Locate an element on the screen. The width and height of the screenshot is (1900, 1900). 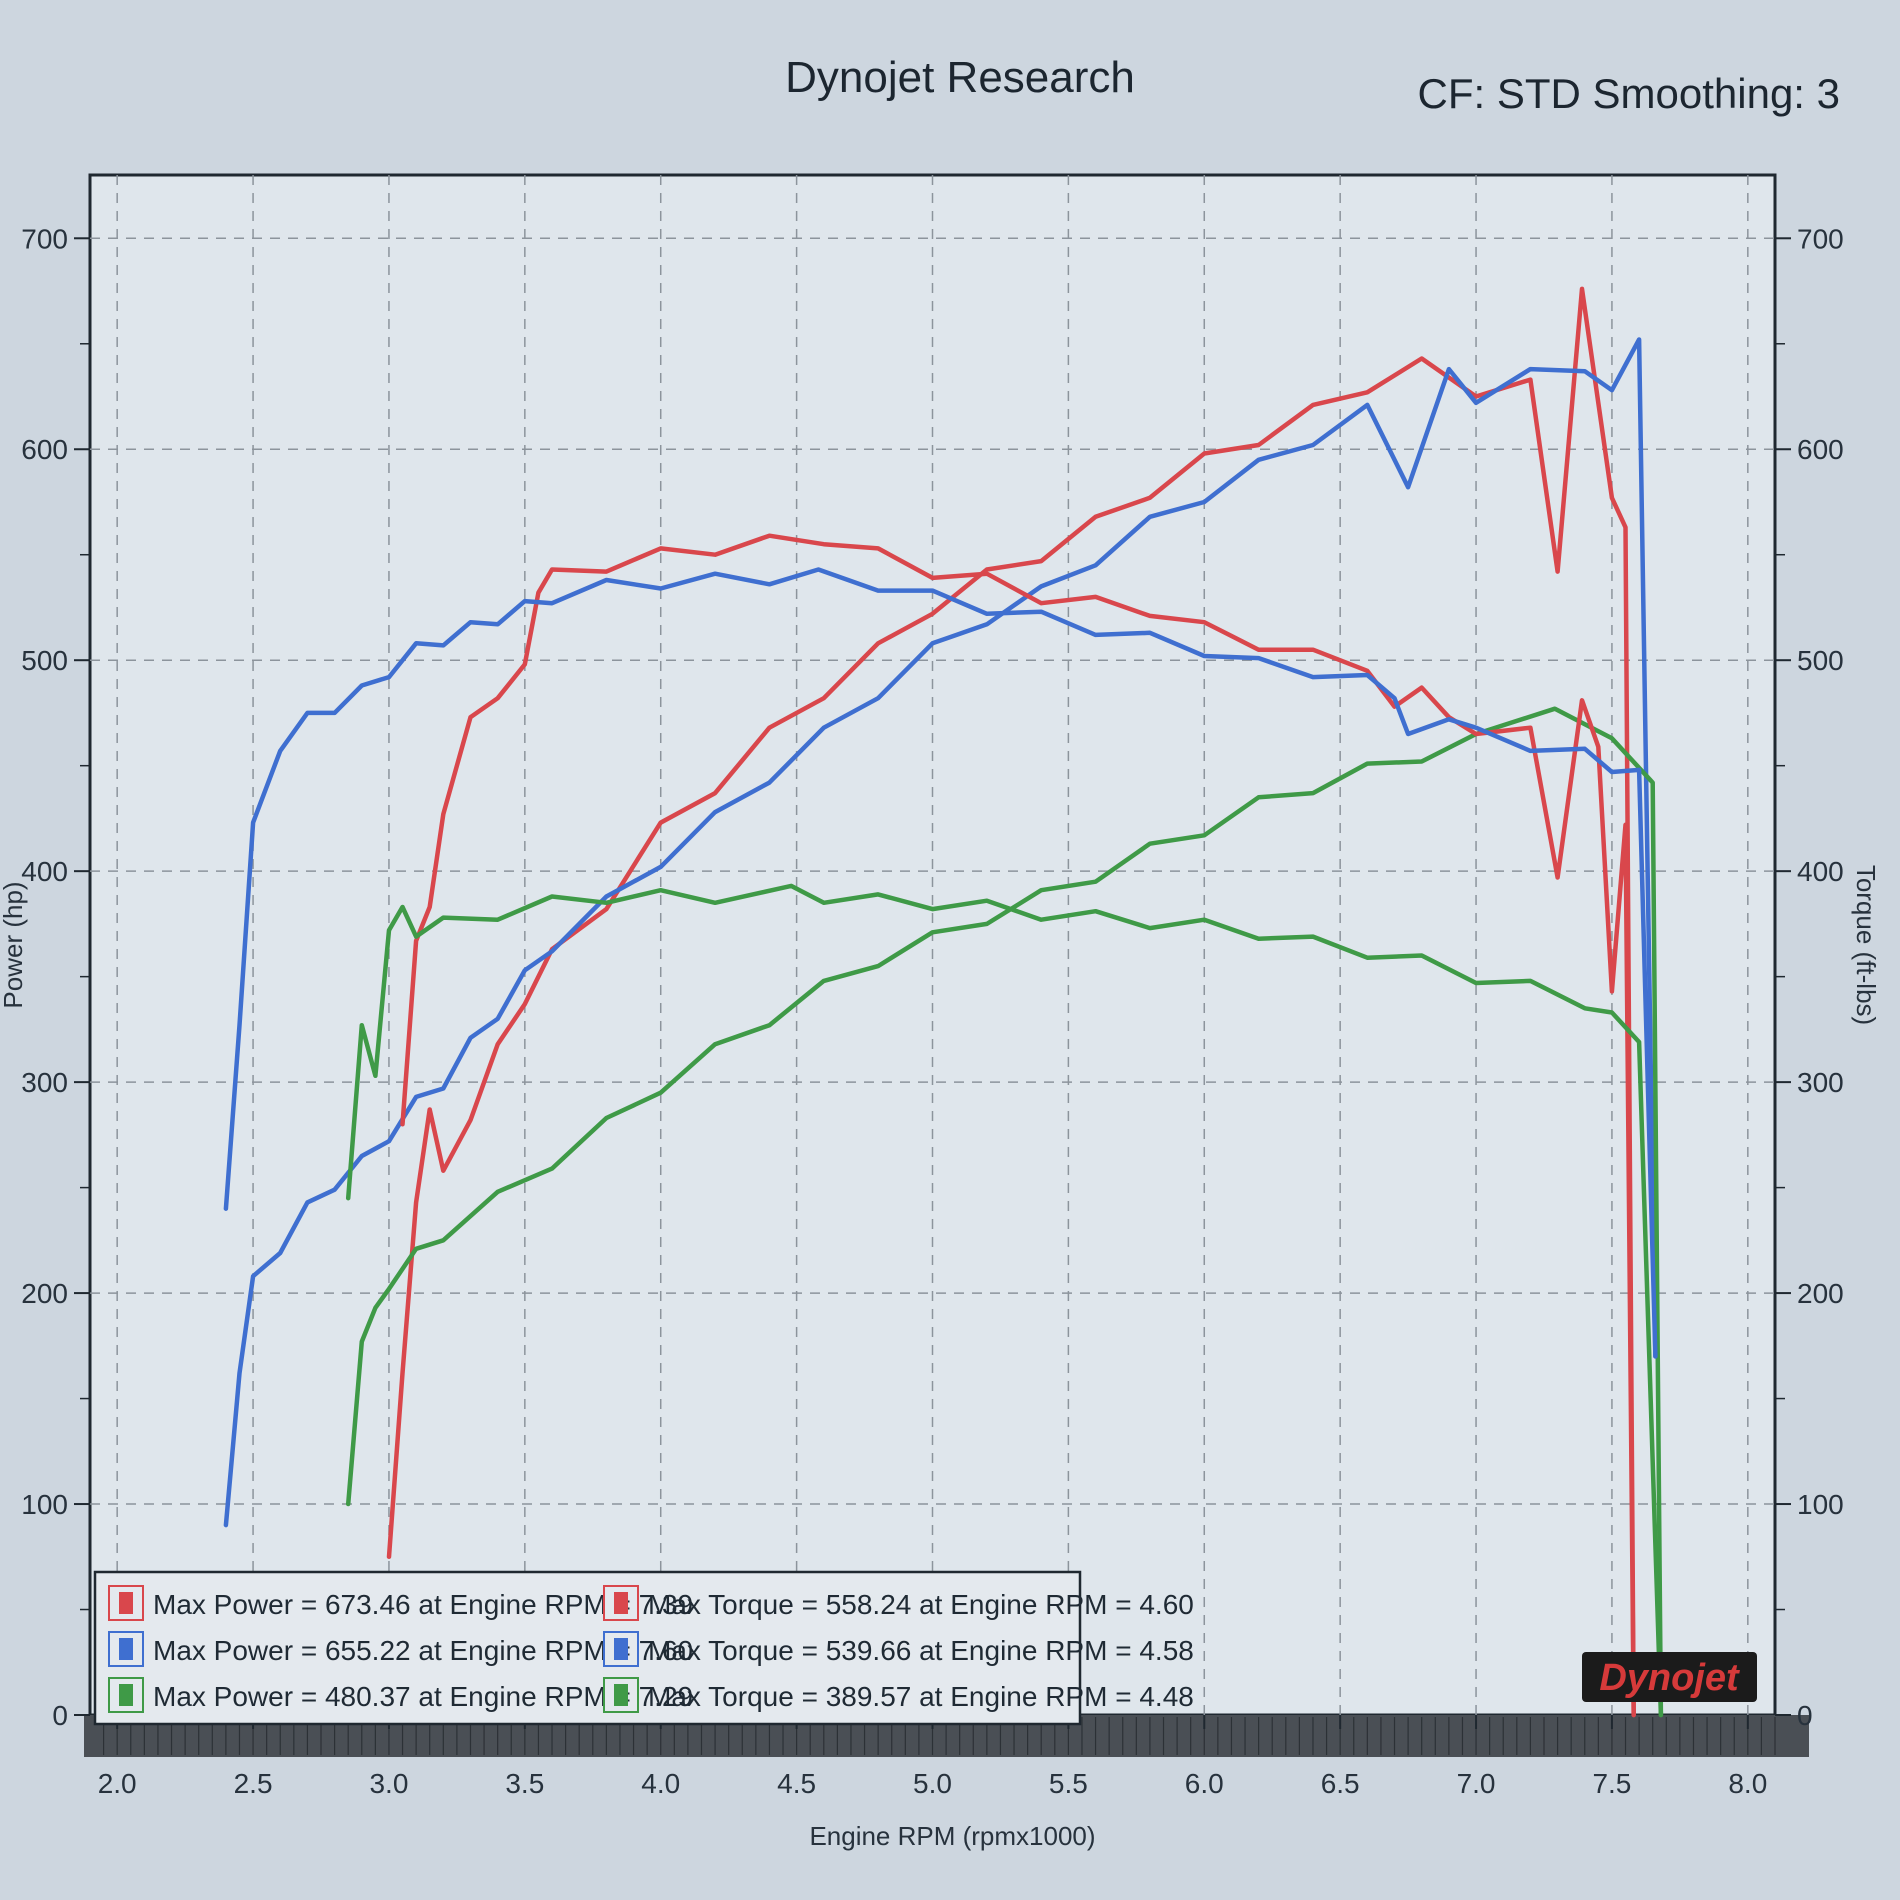
left-tick-label: 600 is located at coordinates (44, 449).